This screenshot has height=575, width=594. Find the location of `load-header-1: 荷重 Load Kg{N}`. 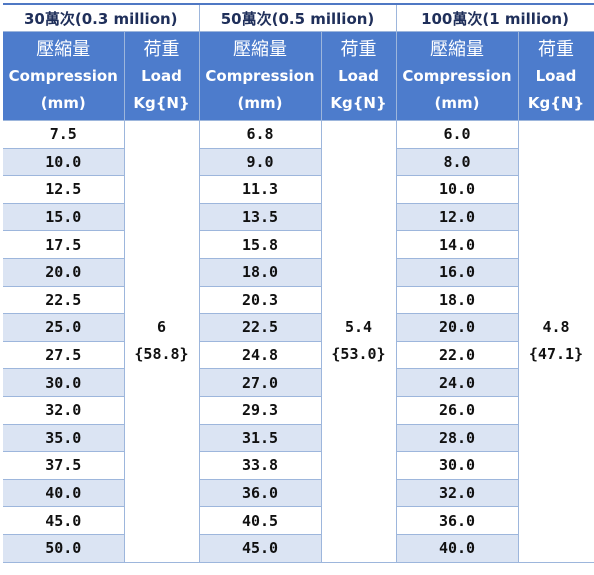

load-header-1: 荷重 Load Kg{N} is located at coordinates (358, 76).